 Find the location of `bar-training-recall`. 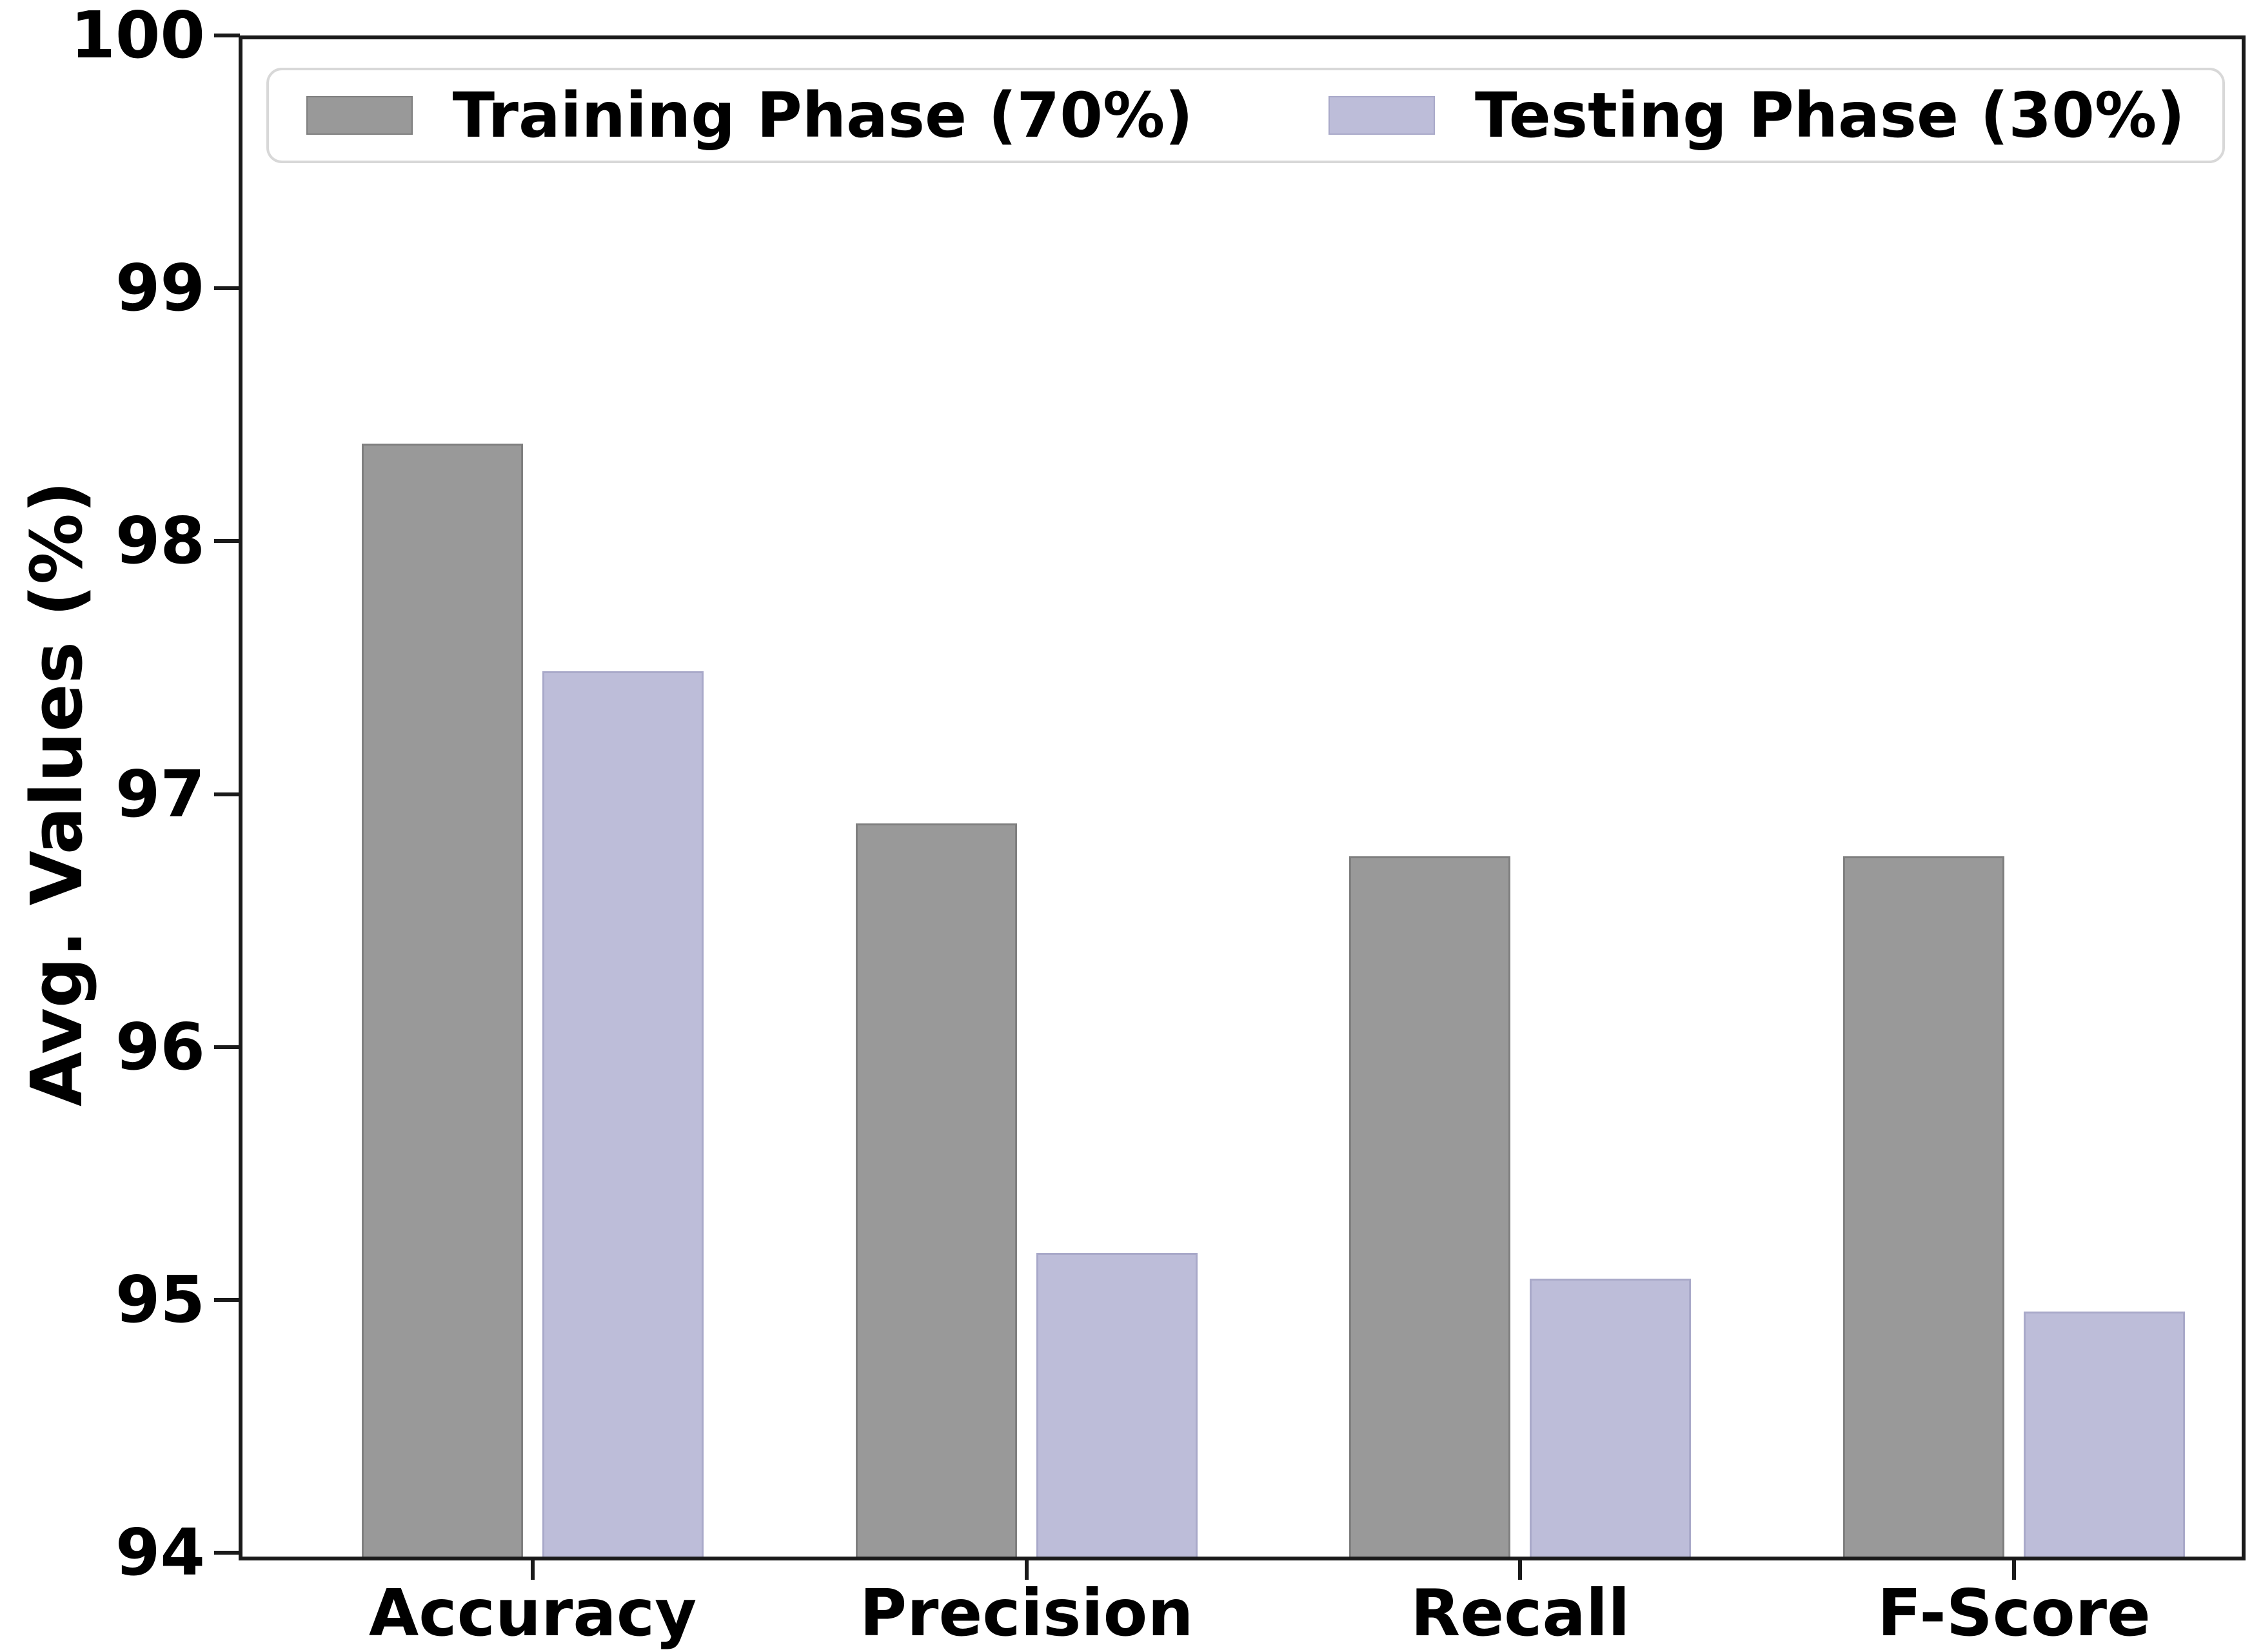

bar-training-recall is located at coordinates (1430, 1207).